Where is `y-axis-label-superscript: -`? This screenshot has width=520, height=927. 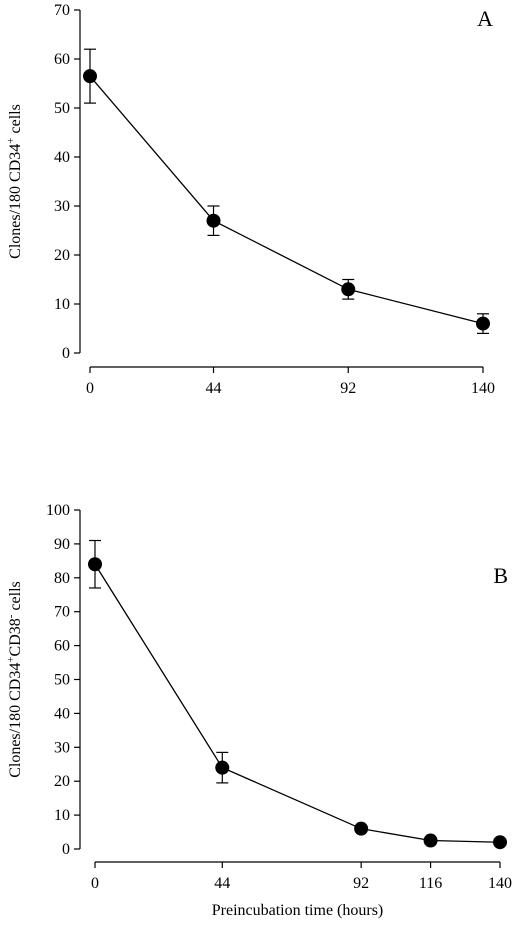 y-axis-label-superscript: - is located at coordinates (11, 616).